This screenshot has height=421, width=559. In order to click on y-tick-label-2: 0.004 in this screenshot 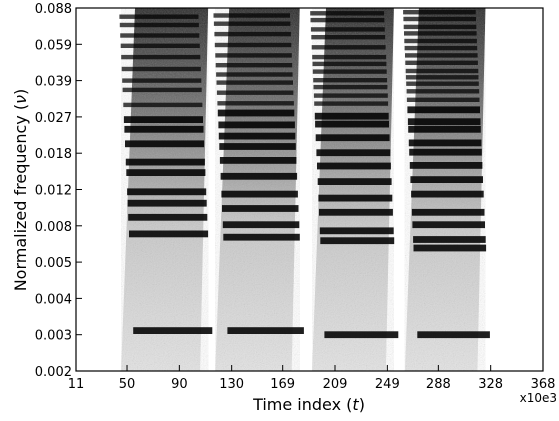, I will do `click(53, 299)`.